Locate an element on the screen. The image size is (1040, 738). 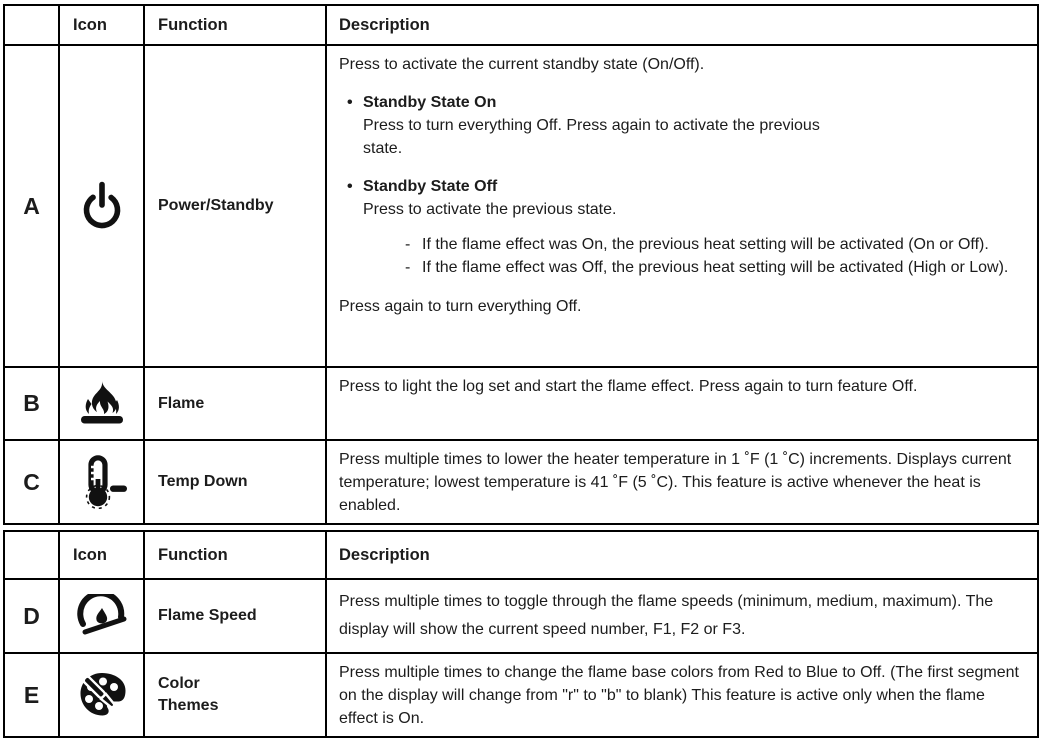
row-e-letter: E is located at coordinates (31, 695).